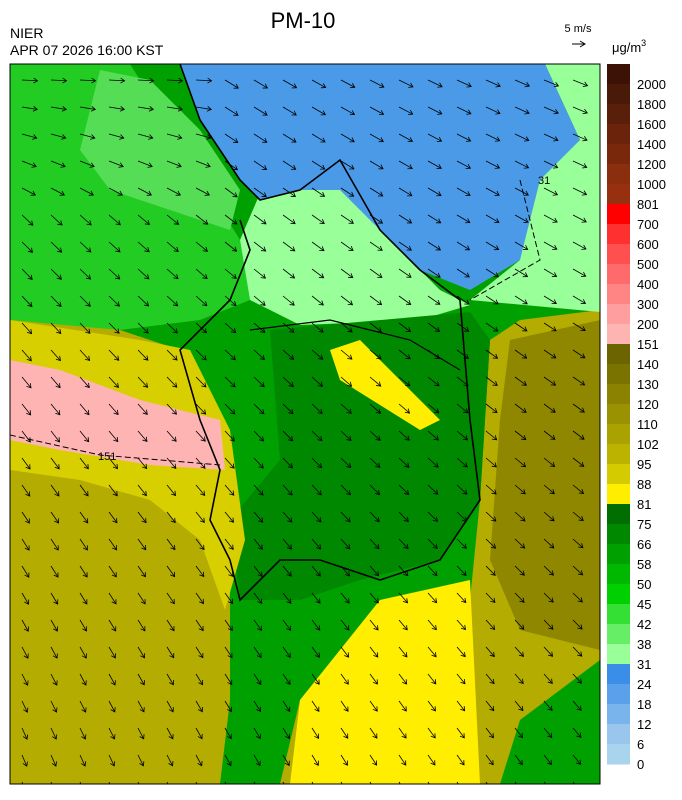 The height and width of the screenshot is (800, 682). What do you see at coordinates (644, 524) in the screenshot?
I see `colorbar-label: 75` at bounding box center [644, 524].